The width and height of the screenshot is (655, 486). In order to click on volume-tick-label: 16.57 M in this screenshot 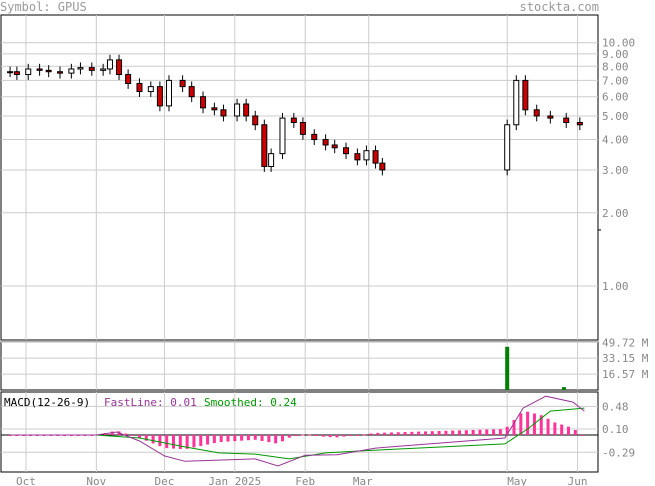, I will do `click(625, 374)`.